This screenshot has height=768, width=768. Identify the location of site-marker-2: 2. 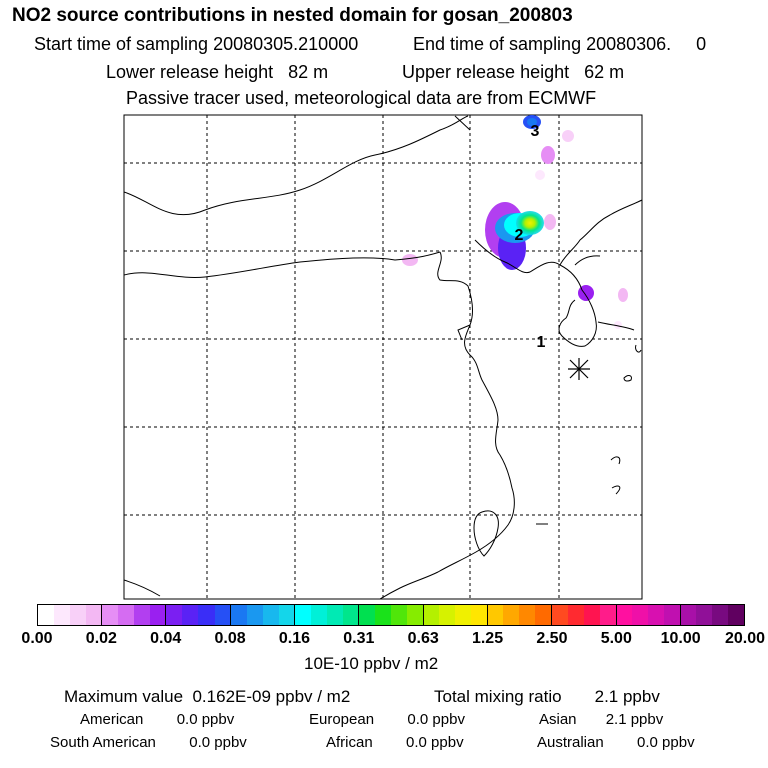
(519, 235).